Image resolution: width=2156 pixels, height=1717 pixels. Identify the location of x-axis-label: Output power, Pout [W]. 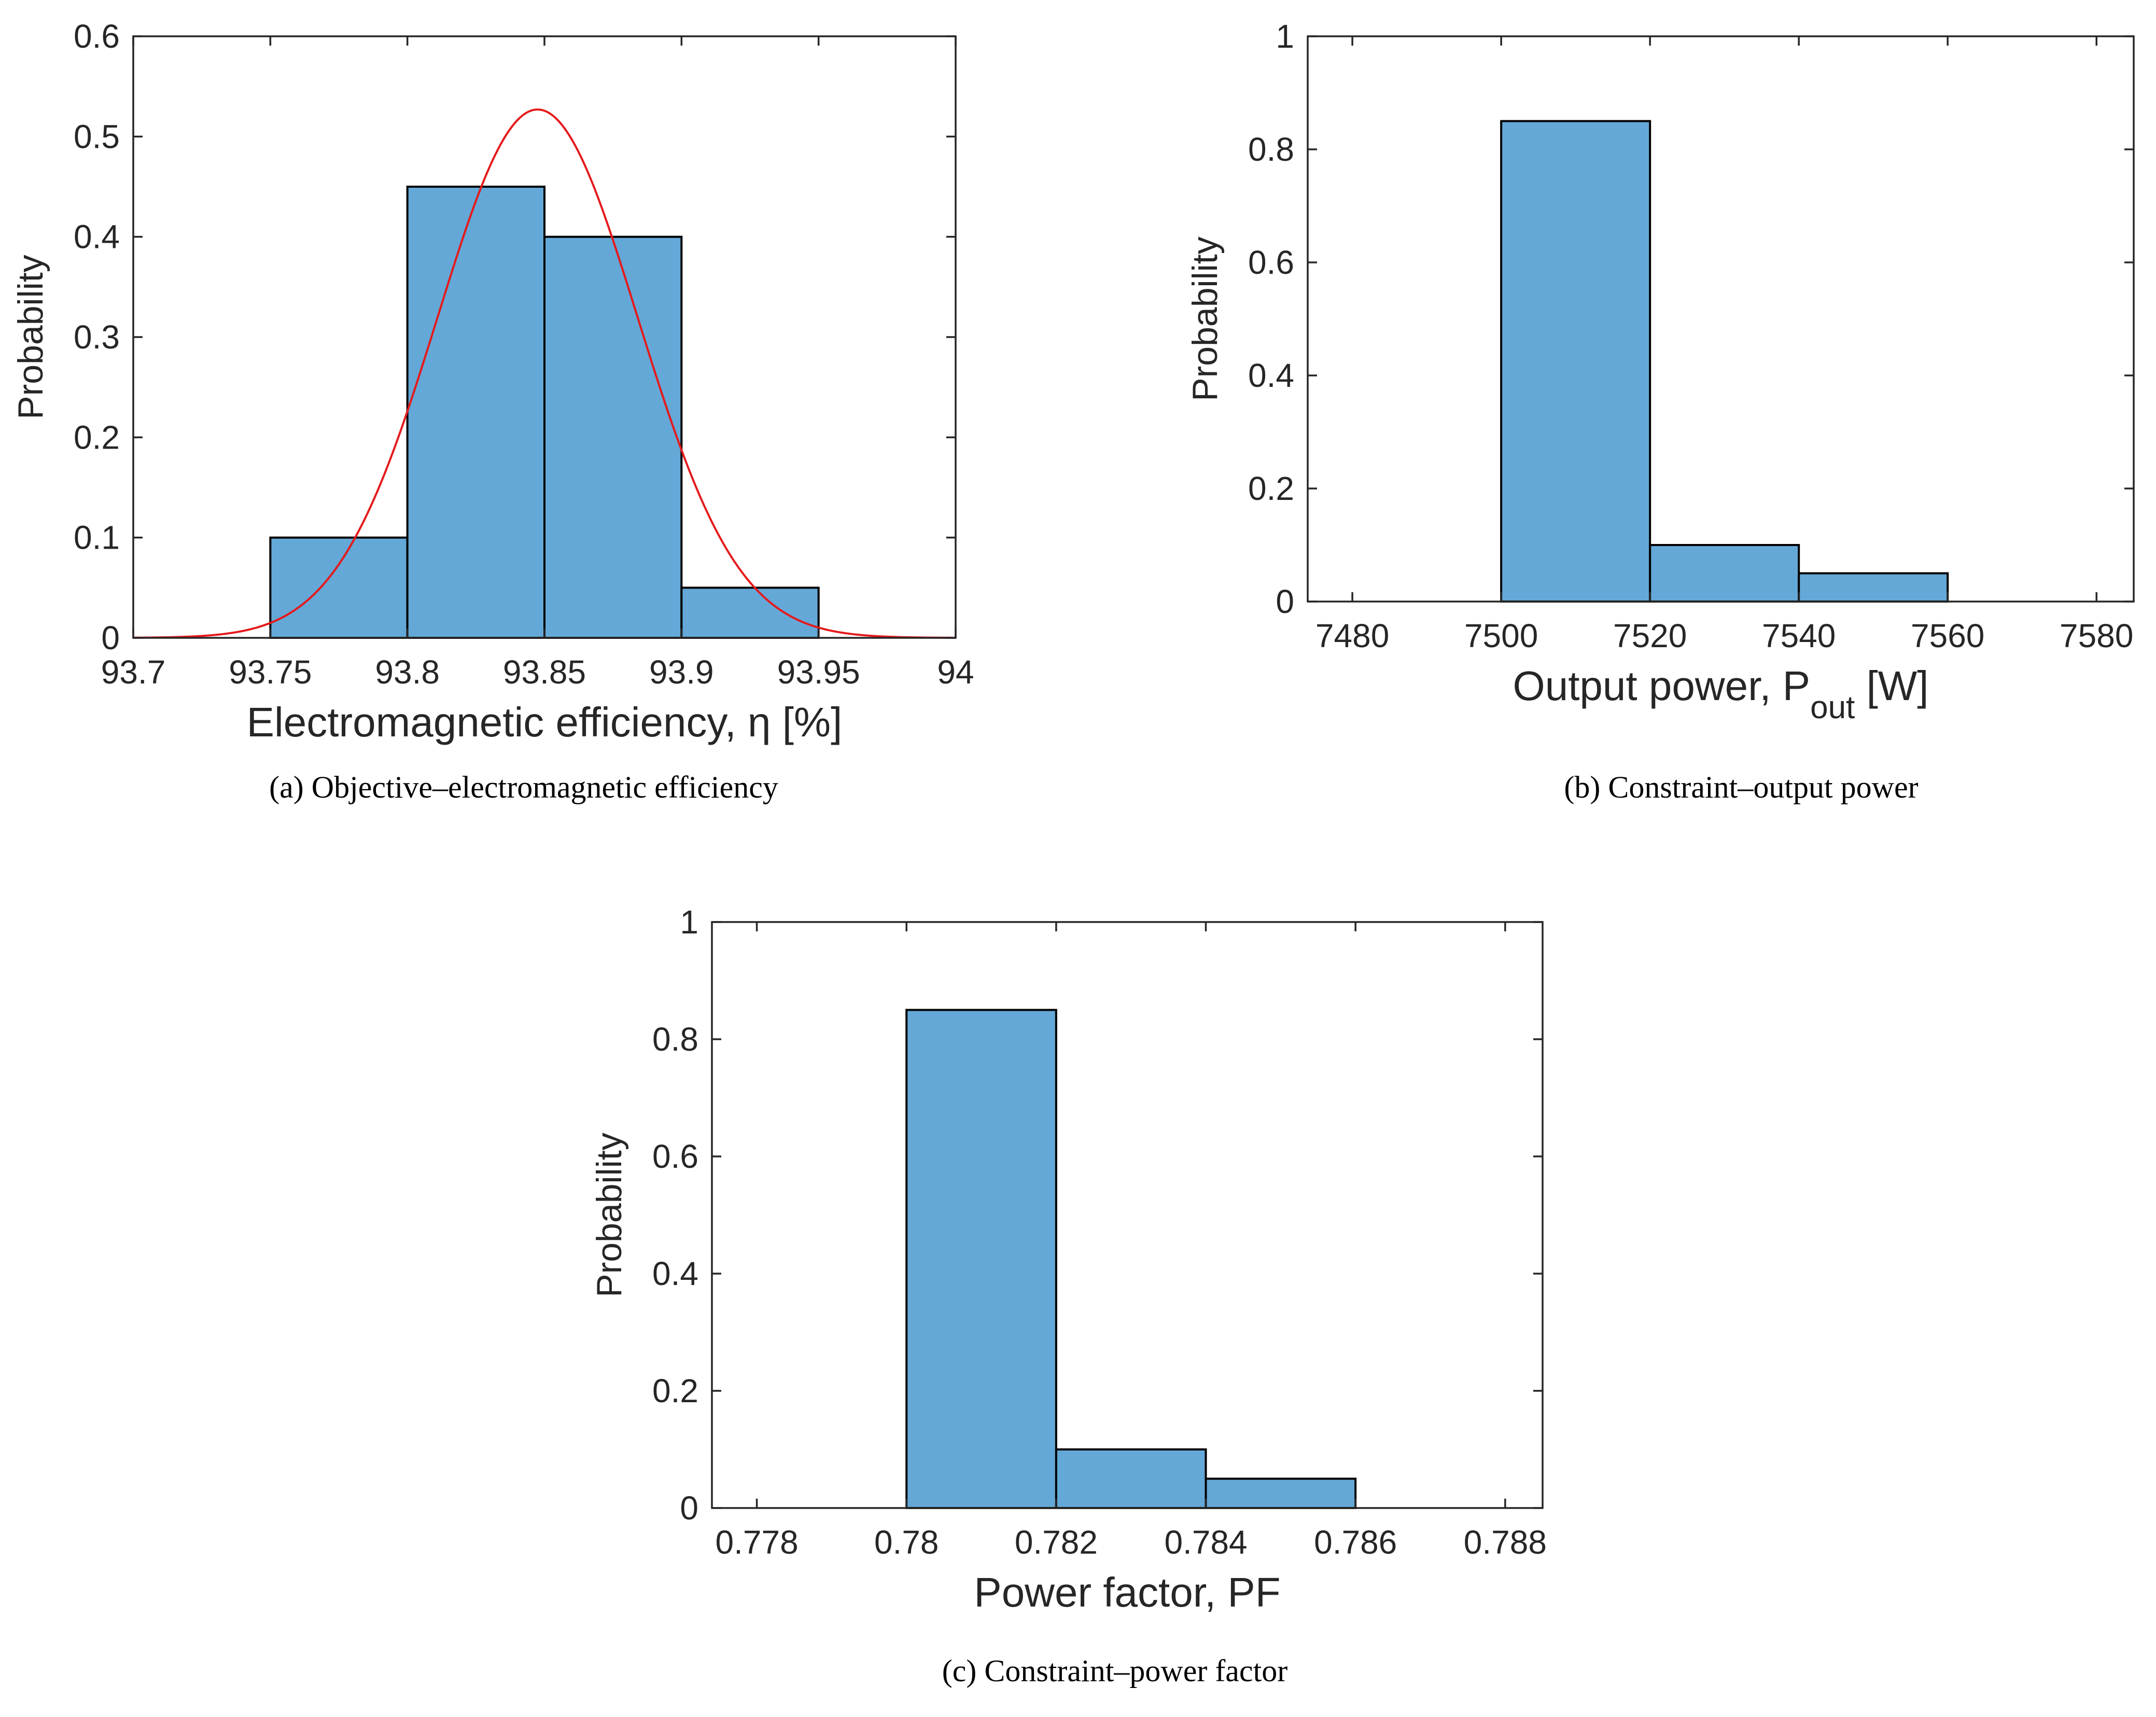
(1720, 694).